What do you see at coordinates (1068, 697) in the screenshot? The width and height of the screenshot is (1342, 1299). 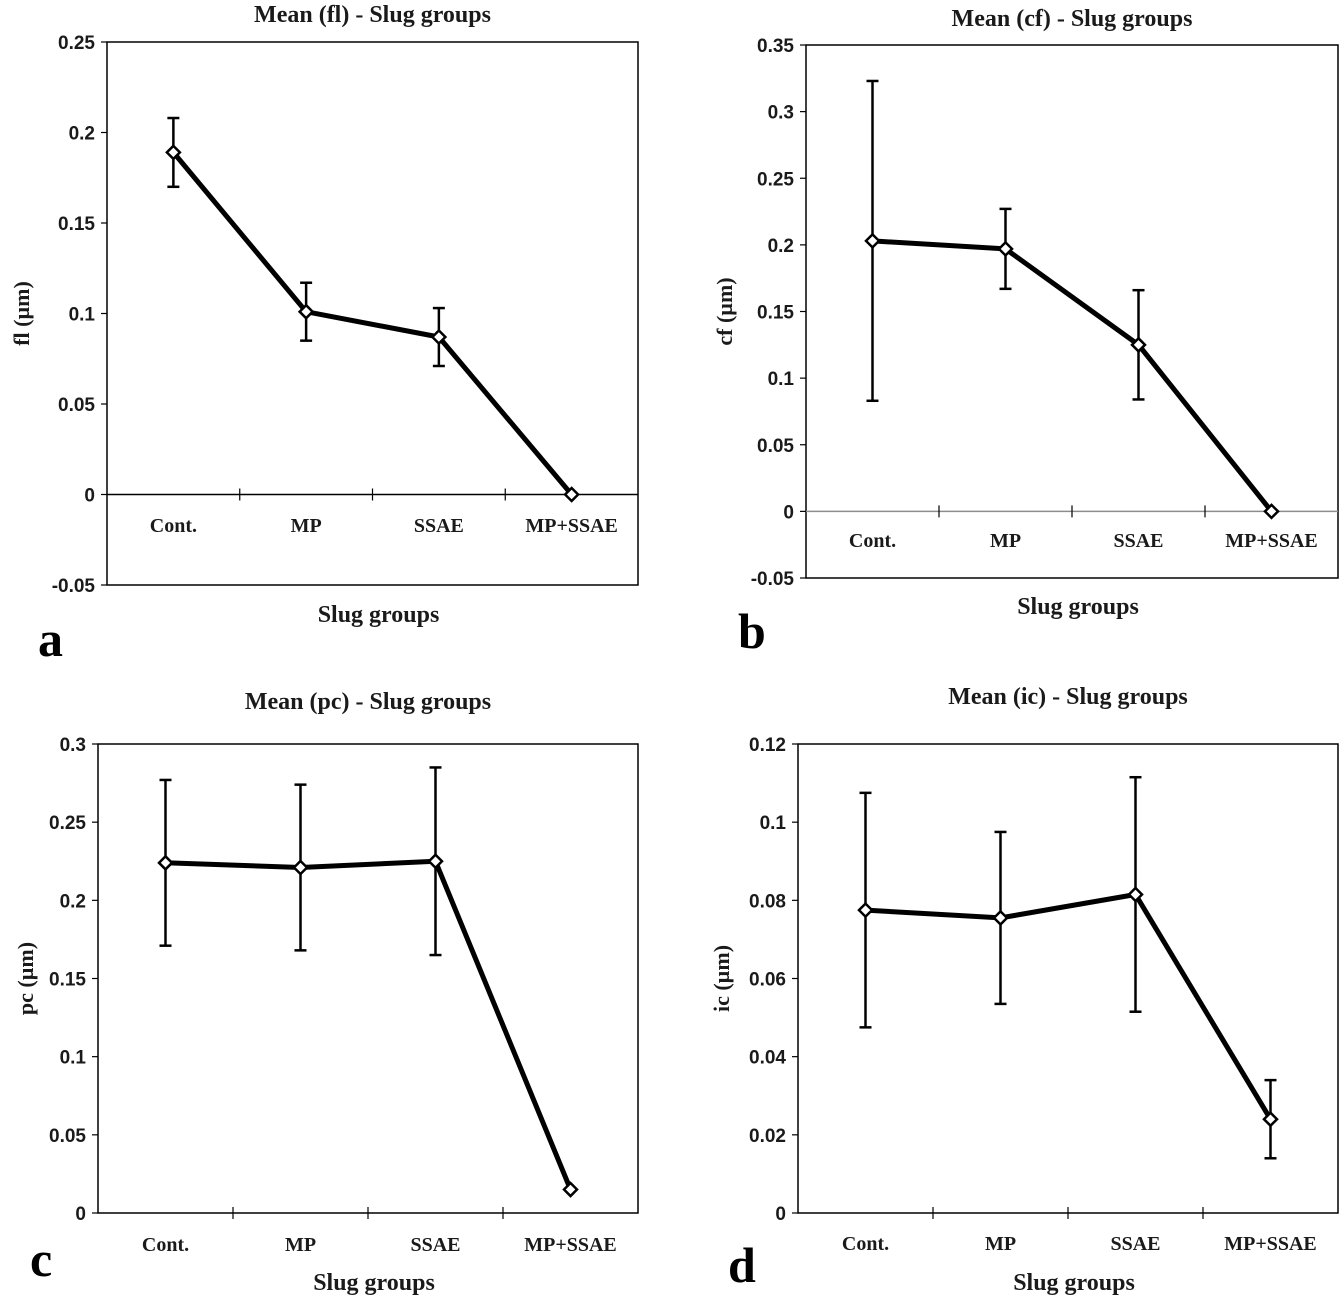 I see `chart-title: Mean (ic) - Slug groups` at bounding box center [1068, 697].